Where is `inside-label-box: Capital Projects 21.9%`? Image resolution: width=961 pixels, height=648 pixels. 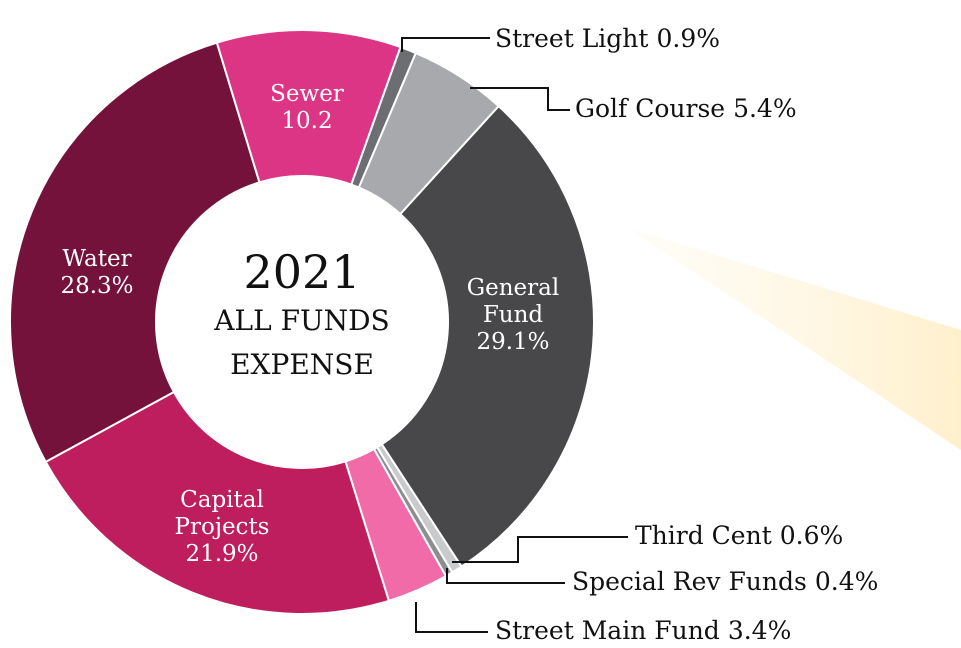
inside-label-box: Capital Projects 21.9% is located at coordinates (222, 527).